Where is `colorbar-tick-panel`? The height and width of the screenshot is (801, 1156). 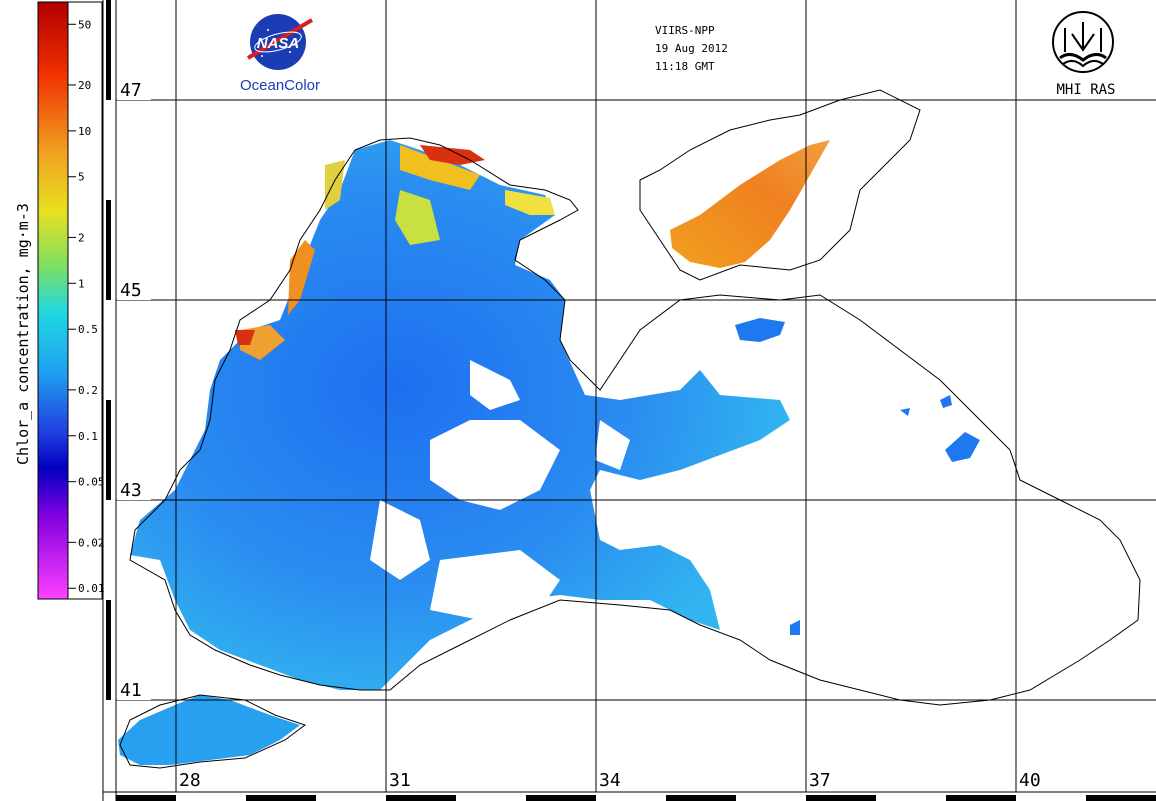
colorbar-tick-panel is located at coordinates (85, 300).